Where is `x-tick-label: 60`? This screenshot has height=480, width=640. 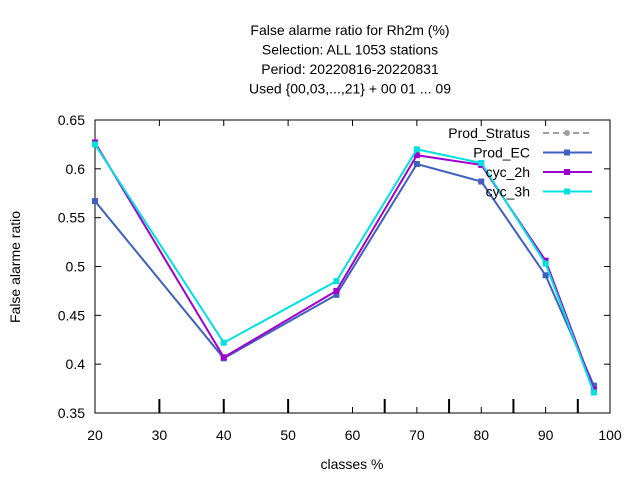
x-tick-label: 60 is located at coordinates (353, 435).